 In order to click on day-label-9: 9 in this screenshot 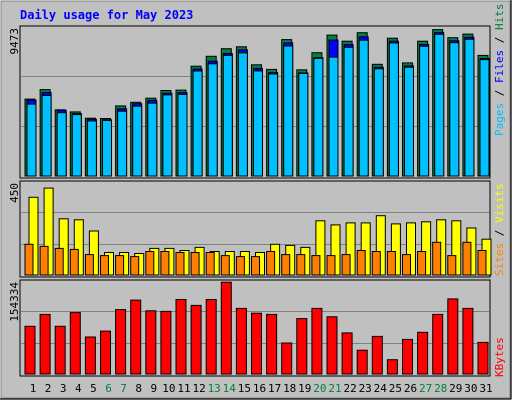, I will do `click(153, 388)`.